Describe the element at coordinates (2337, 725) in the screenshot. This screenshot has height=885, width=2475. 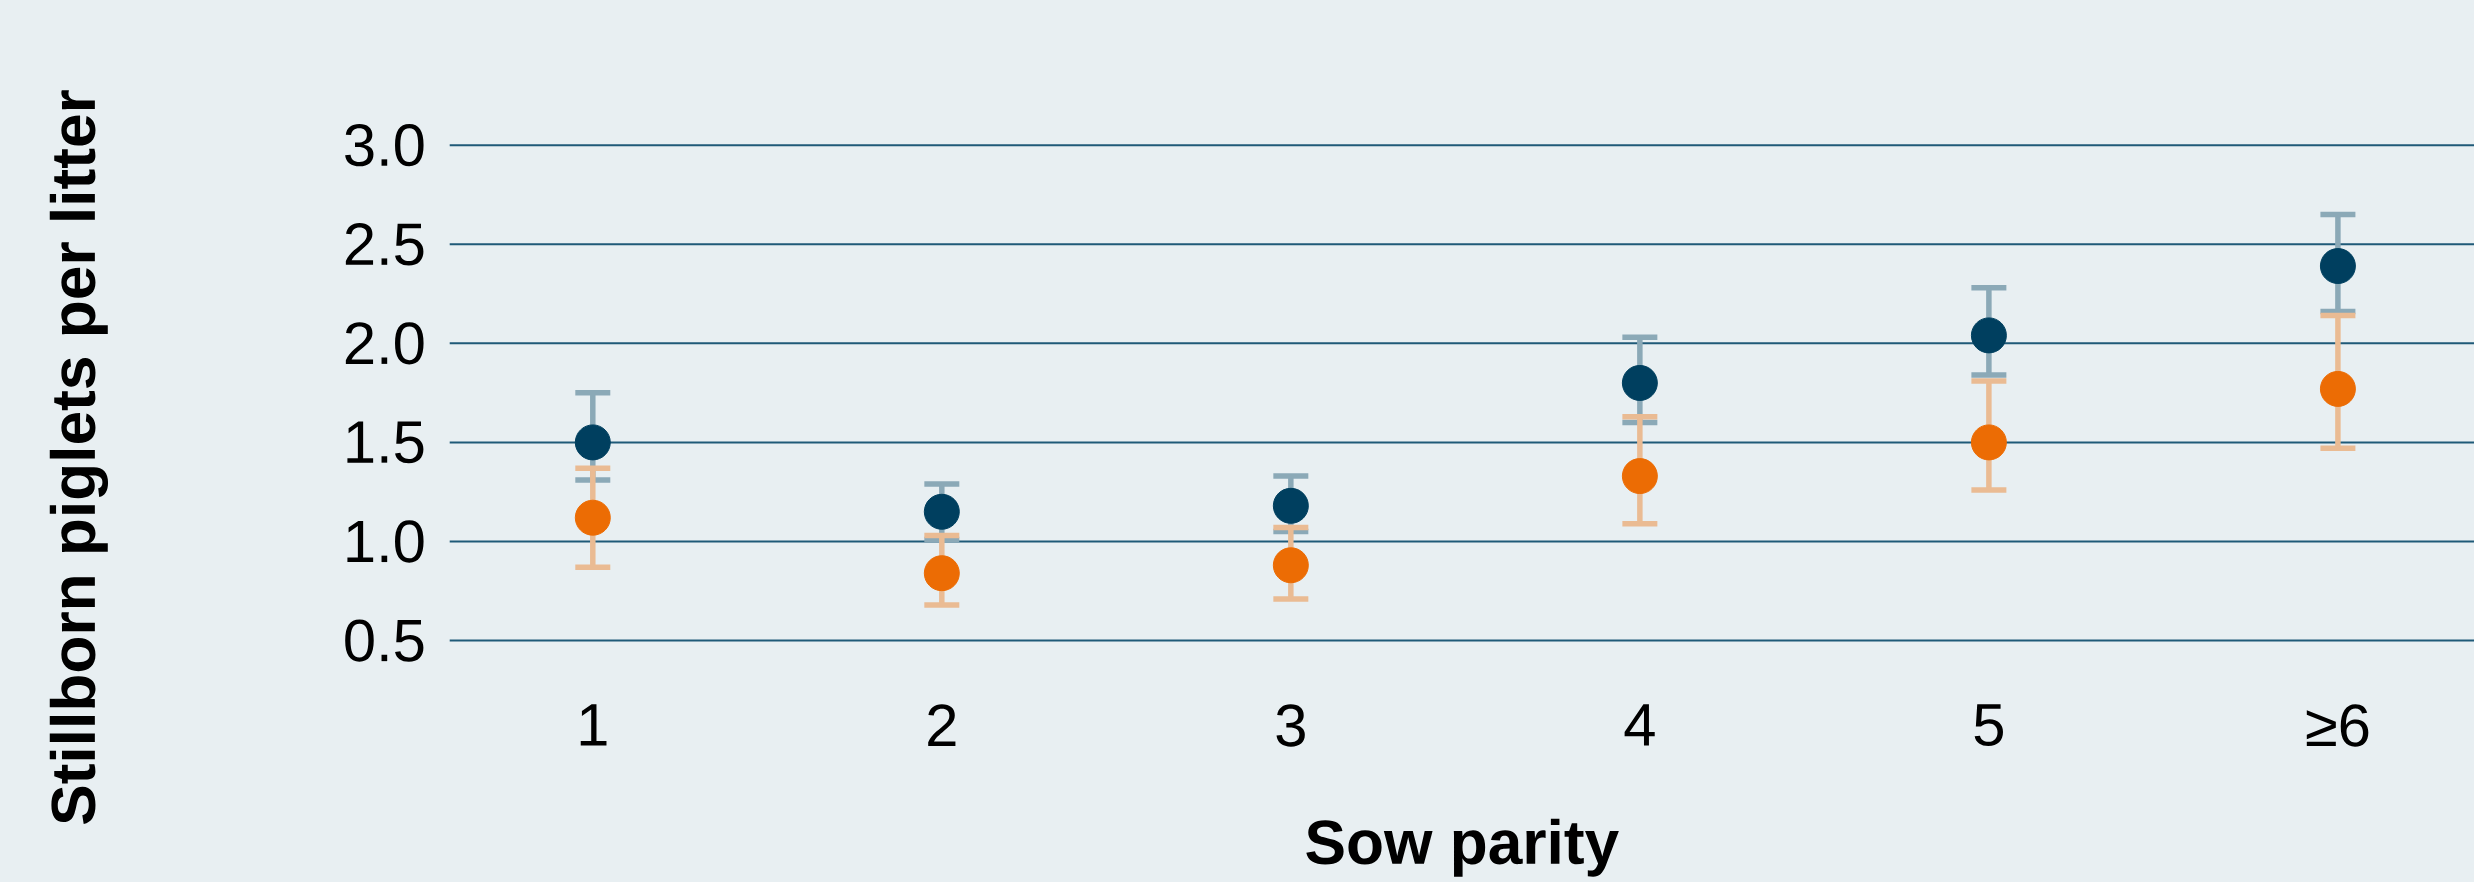
I see `x-tick-label: ≥6` at that location.